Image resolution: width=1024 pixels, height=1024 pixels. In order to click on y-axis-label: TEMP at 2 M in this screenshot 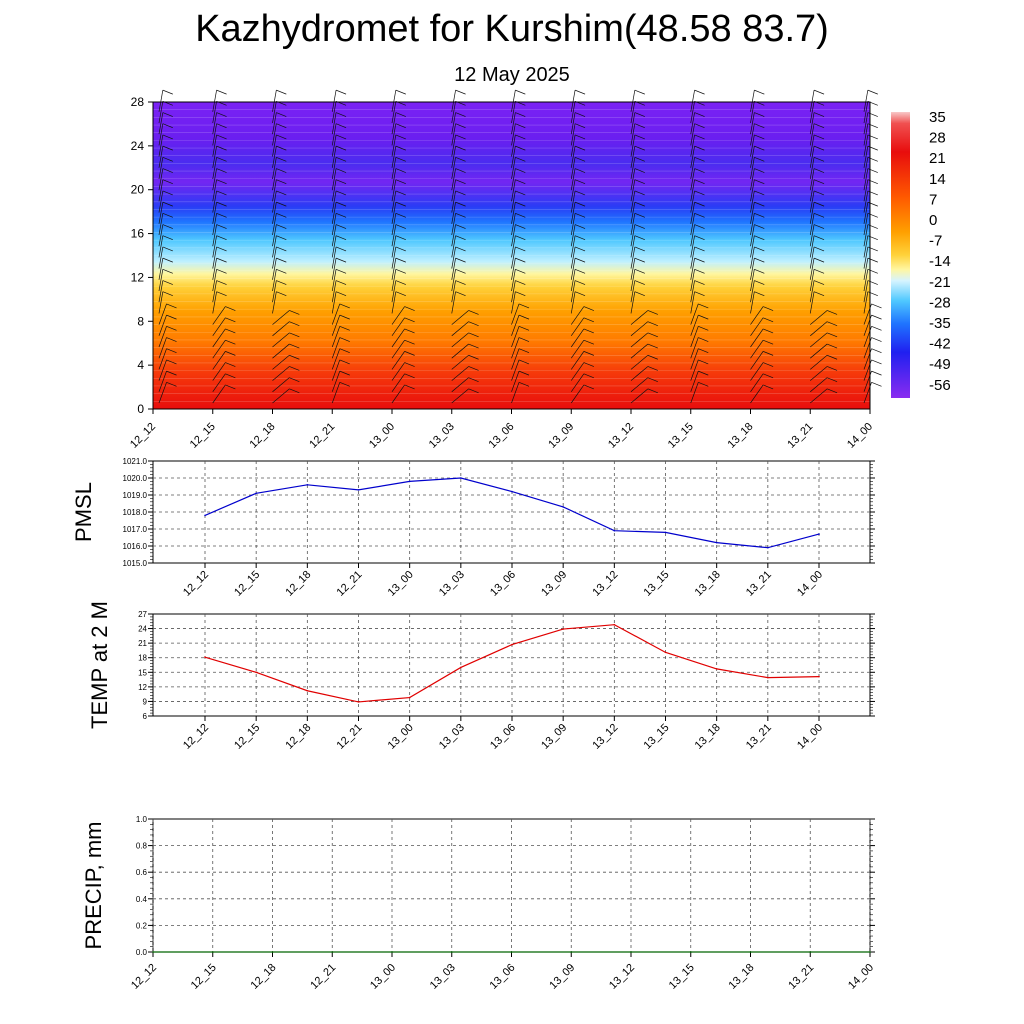, I will do `click(99, 665)`.